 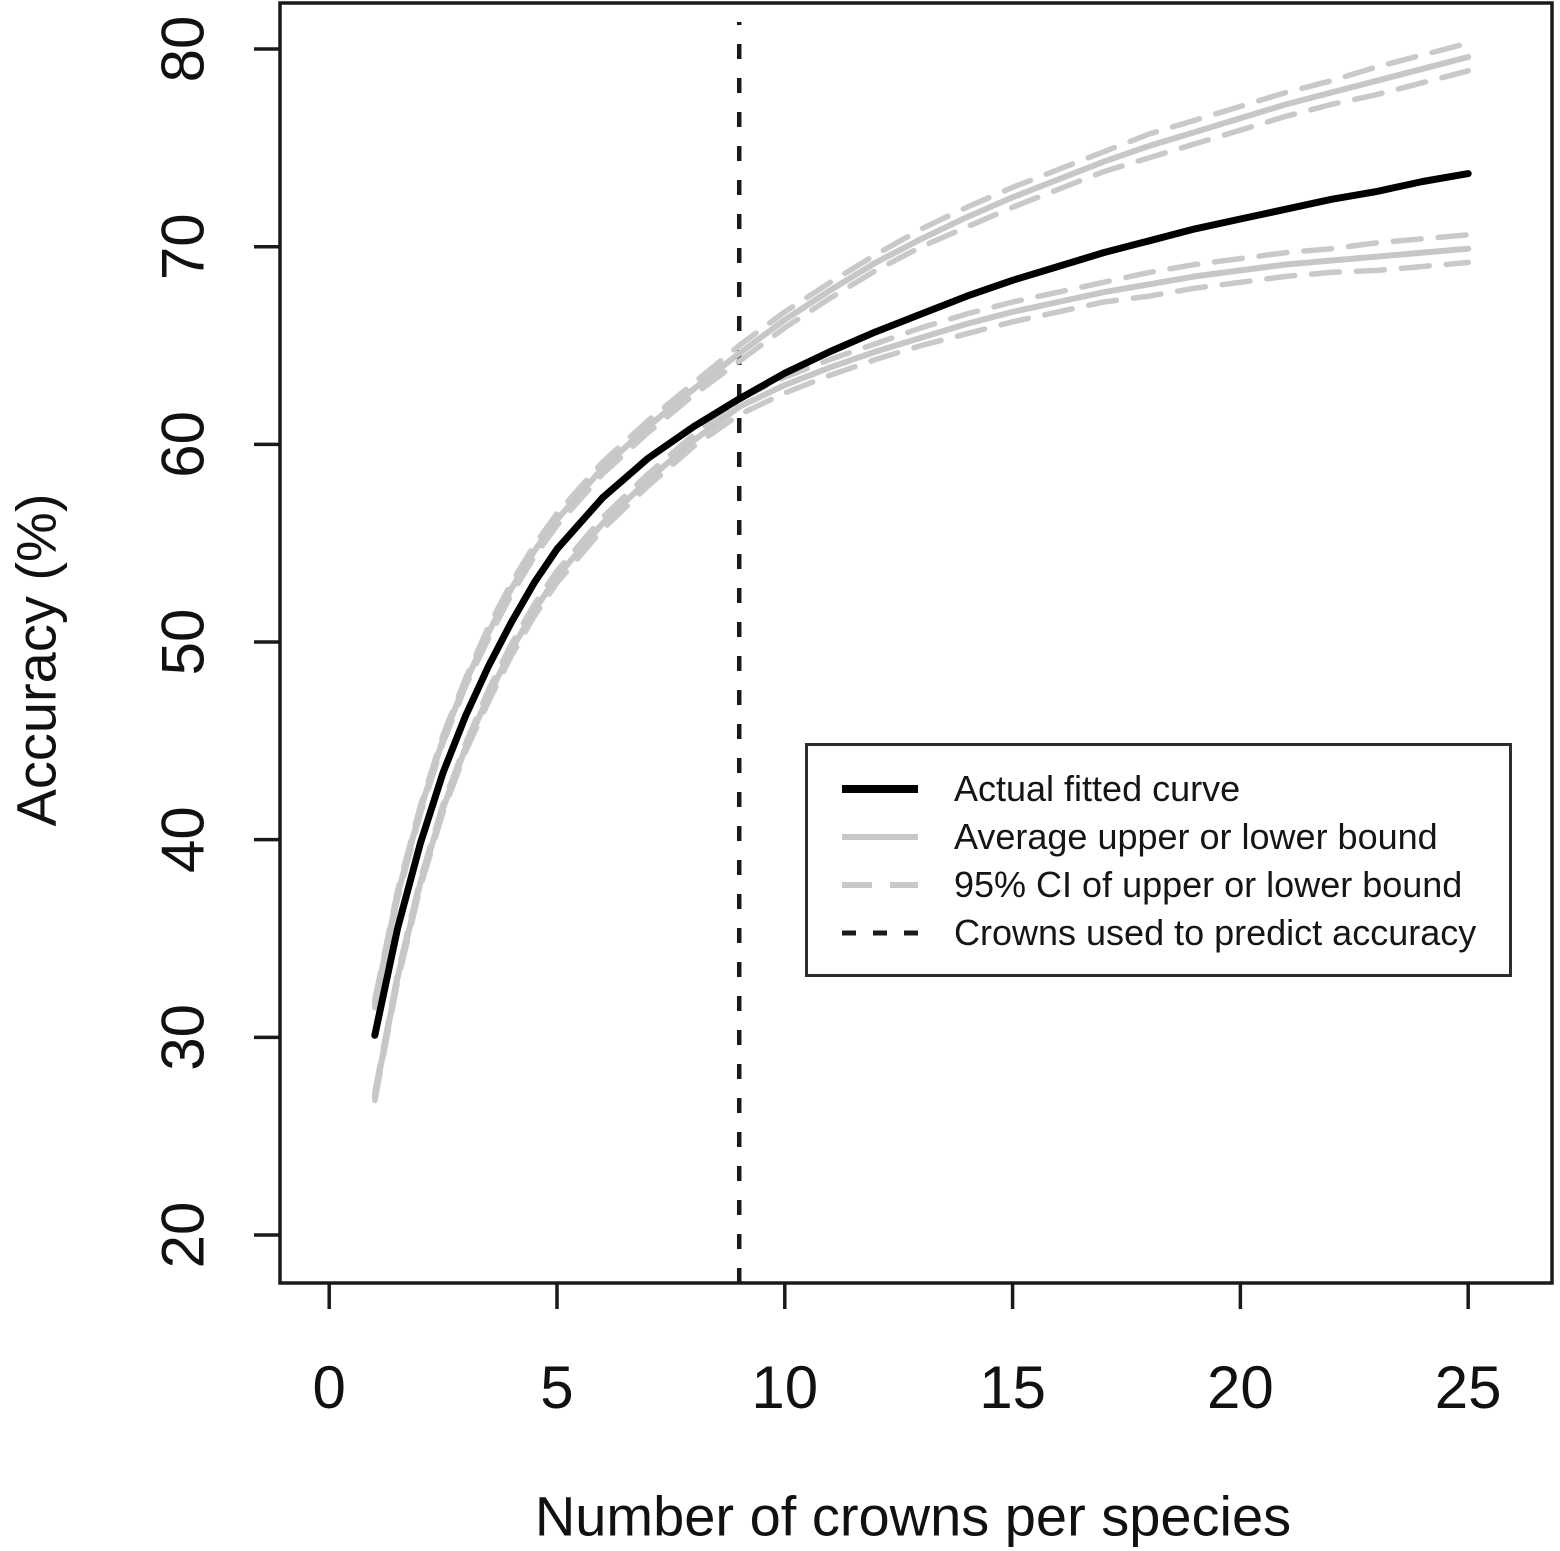 What do you see at coordinates (183, 49) in the screenshot?
I see `y-tick-label: 80` at bounding box center [183, 49].